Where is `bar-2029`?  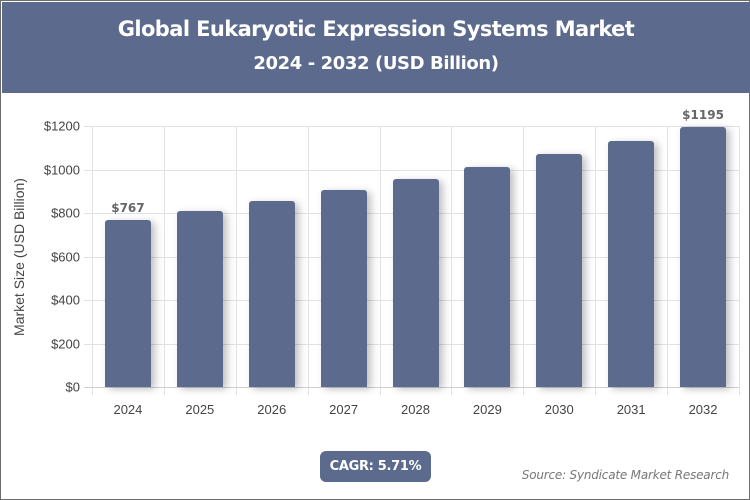
bar-2029 is located at coordinates (487, 276).